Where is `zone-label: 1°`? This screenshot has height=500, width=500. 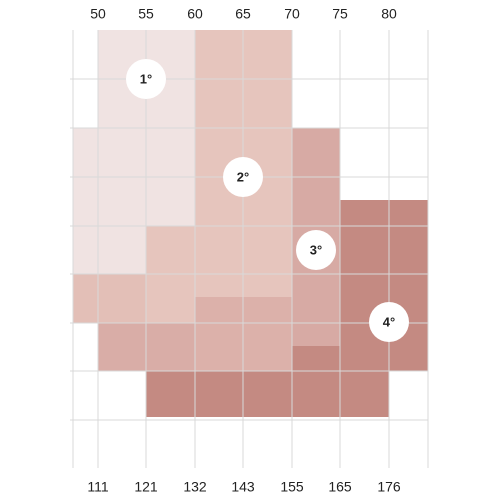 zone-label: 1° is located at coordinates (146, 78).